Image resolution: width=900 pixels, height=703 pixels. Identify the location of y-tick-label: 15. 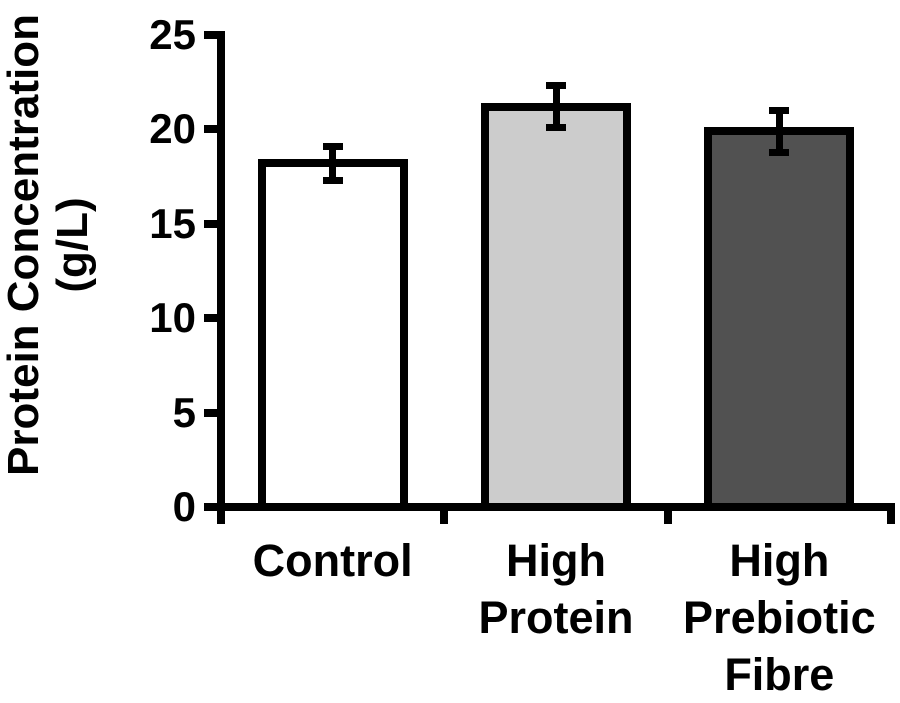
(172, 223).